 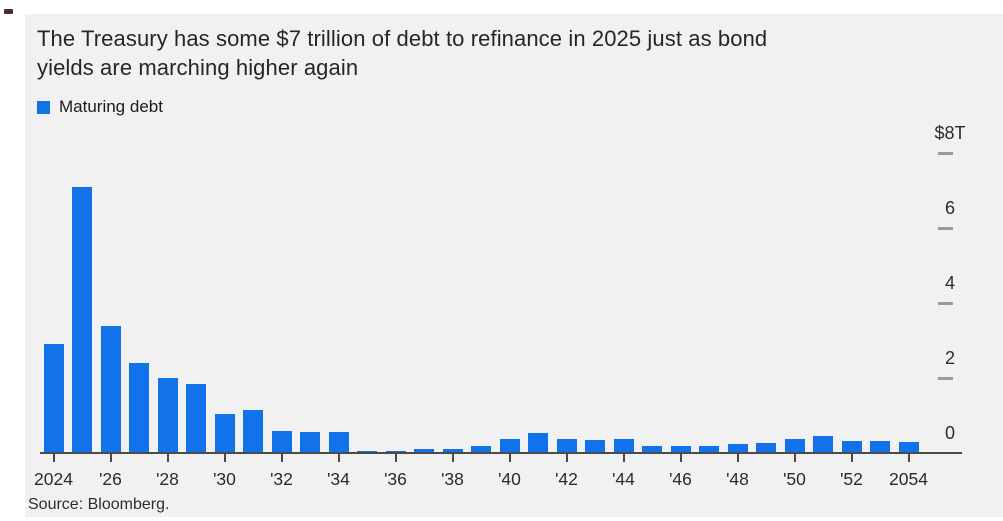 What do you see at coordinates (851, 479) in the screenshot?
I see `x-axis-label: '52` at bounding box center [851, 479].